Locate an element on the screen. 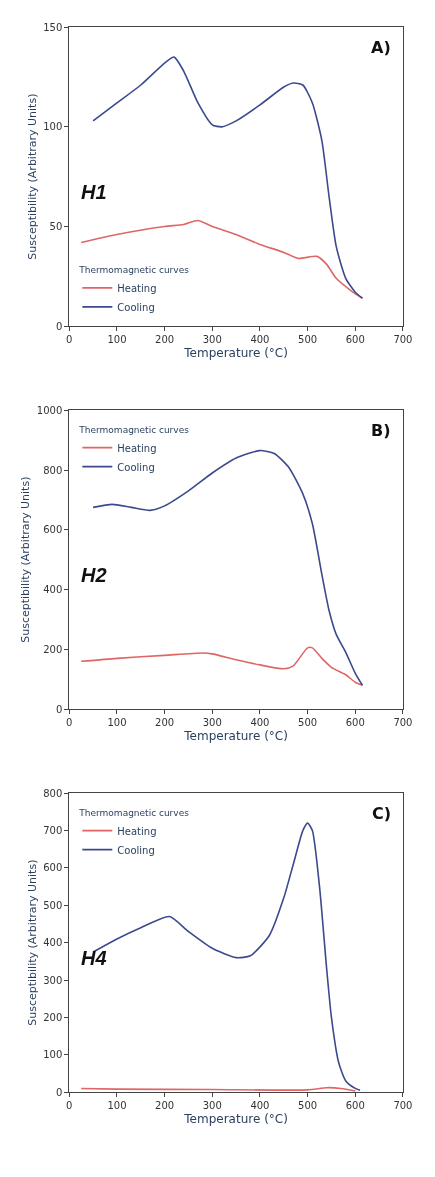 The height and width of the screenshot is (1177, 435). annotation: H1 is located at coordinates (94, 192).